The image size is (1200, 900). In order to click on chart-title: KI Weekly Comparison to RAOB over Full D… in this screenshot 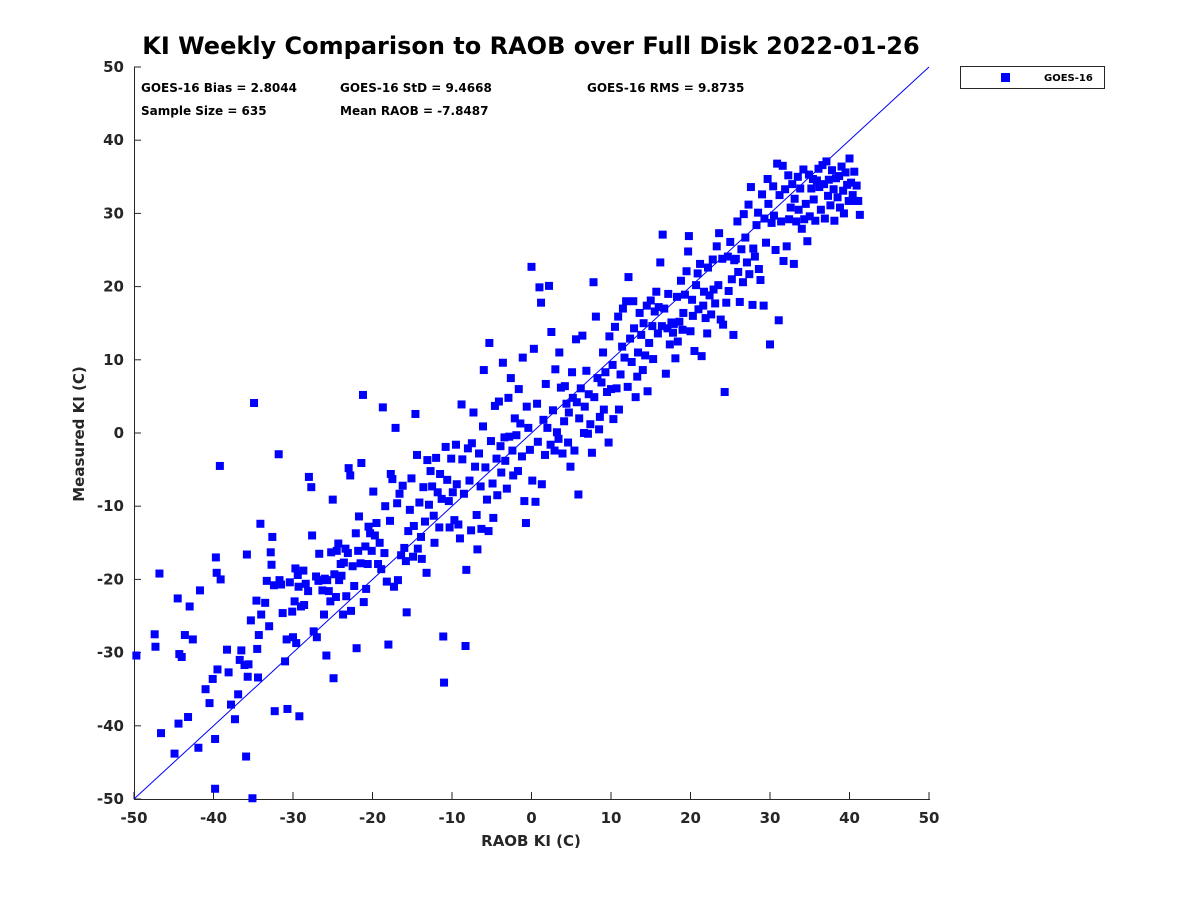, I will do `click(530, 46)`.